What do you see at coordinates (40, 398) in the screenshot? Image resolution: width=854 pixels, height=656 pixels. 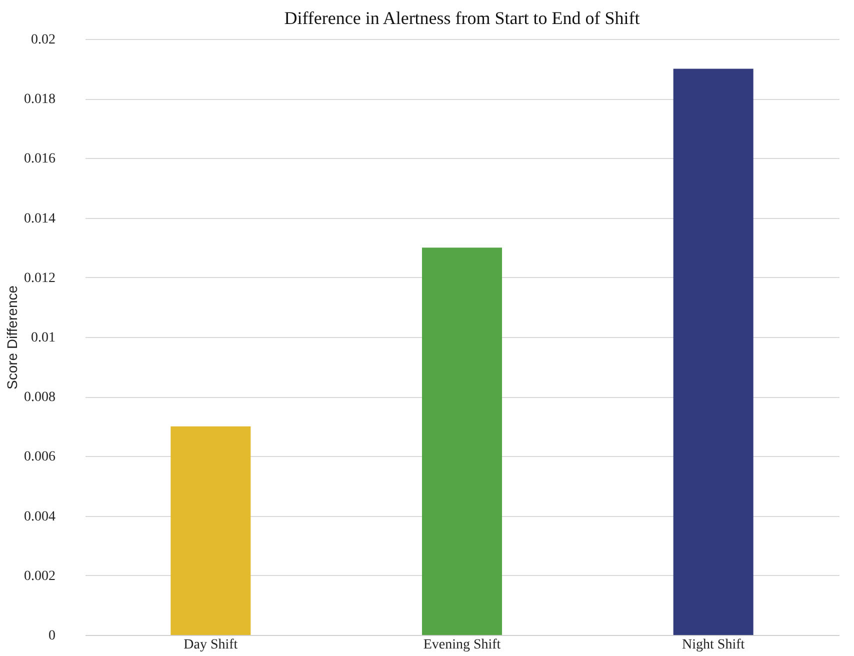 I see `y-tick-label: 0.008` at bounding box center [40, 398].